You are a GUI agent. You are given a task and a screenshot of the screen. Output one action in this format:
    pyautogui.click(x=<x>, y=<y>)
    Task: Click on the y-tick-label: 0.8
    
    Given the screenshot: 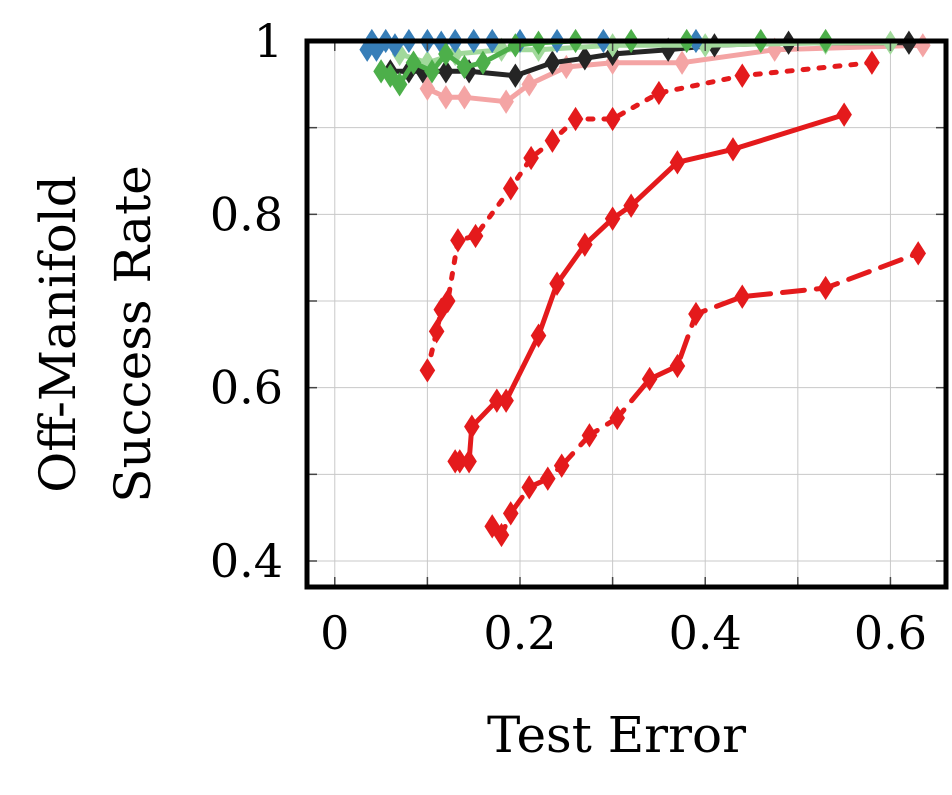 What is the action you would take?
    pyautogui.click(x=246, y=214)
    